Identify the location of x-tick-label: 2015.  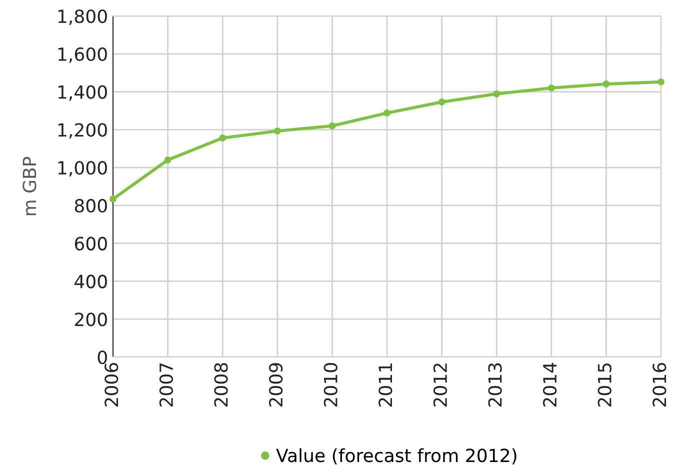
(605, 384).